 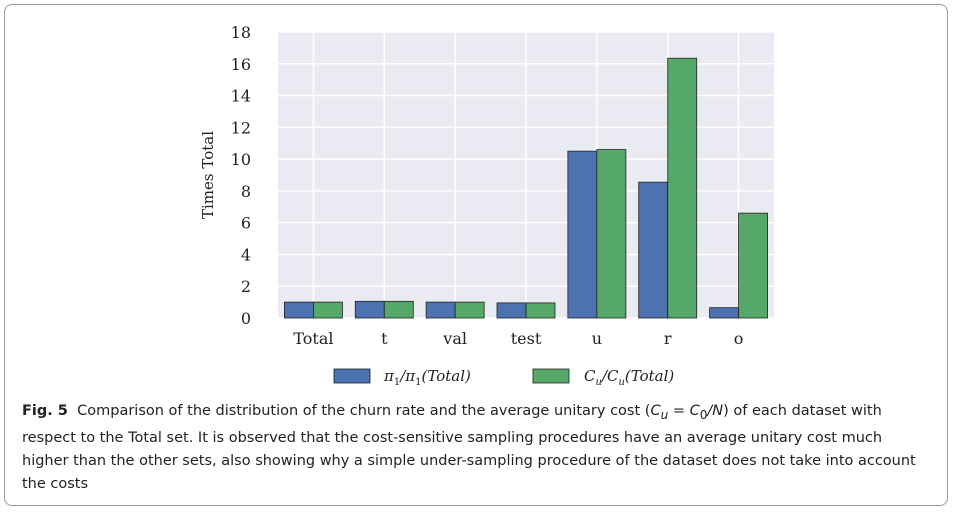 I want to click on legend-swatch-cu, so click(x=551, y=376).